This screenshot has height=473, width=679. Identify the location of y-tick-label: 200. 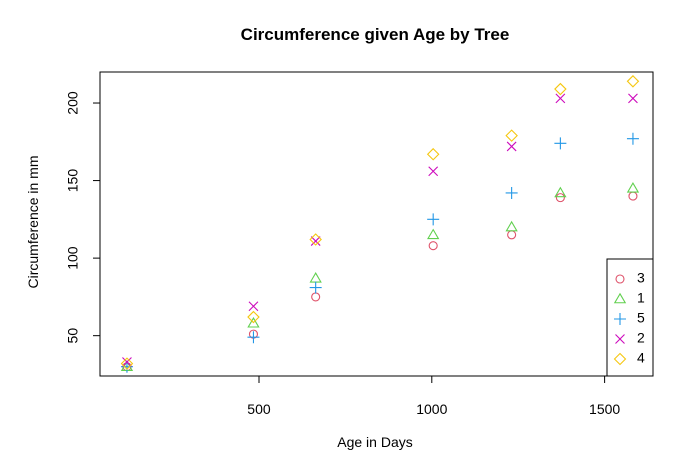
(73, 103).